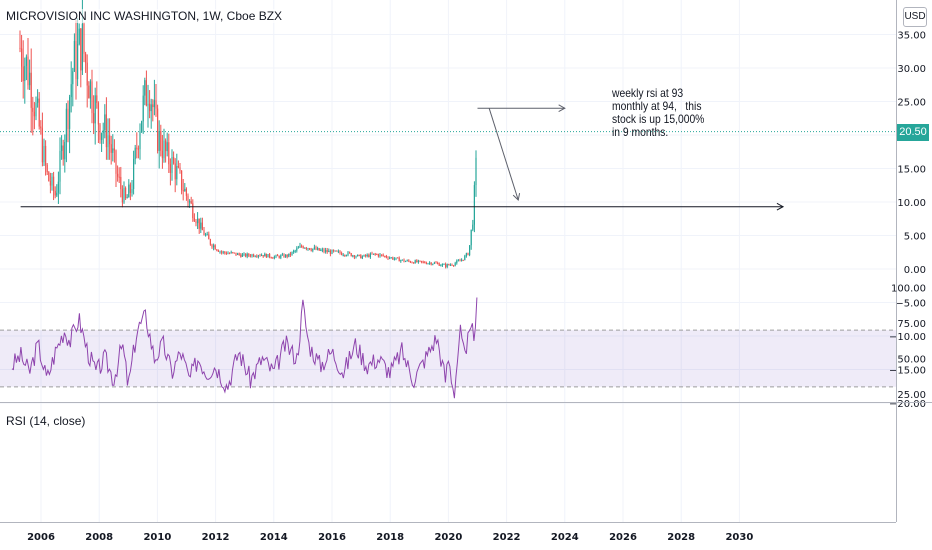 The width and height of the screenshot is (932, 550). I want to click on rsi-line, so click(244, 348).